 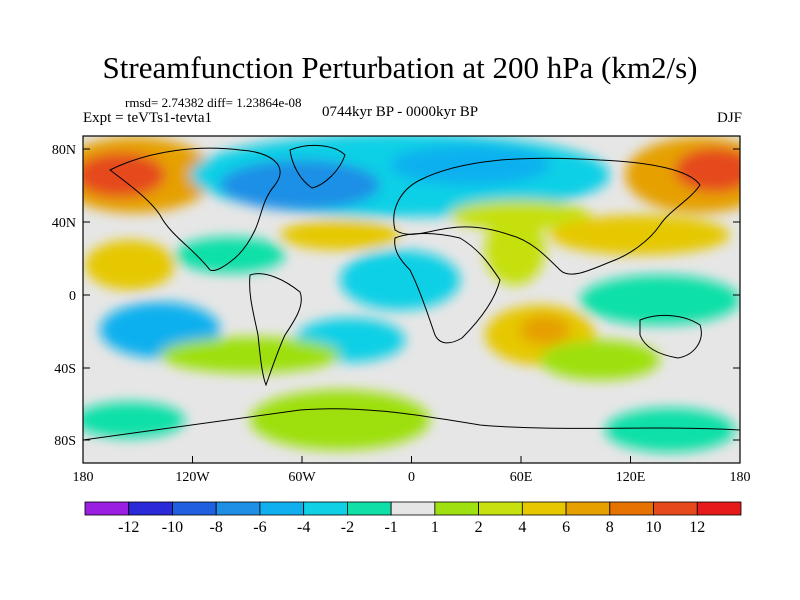 I want to click on season-label: DJF, so click(x=729, y=118).